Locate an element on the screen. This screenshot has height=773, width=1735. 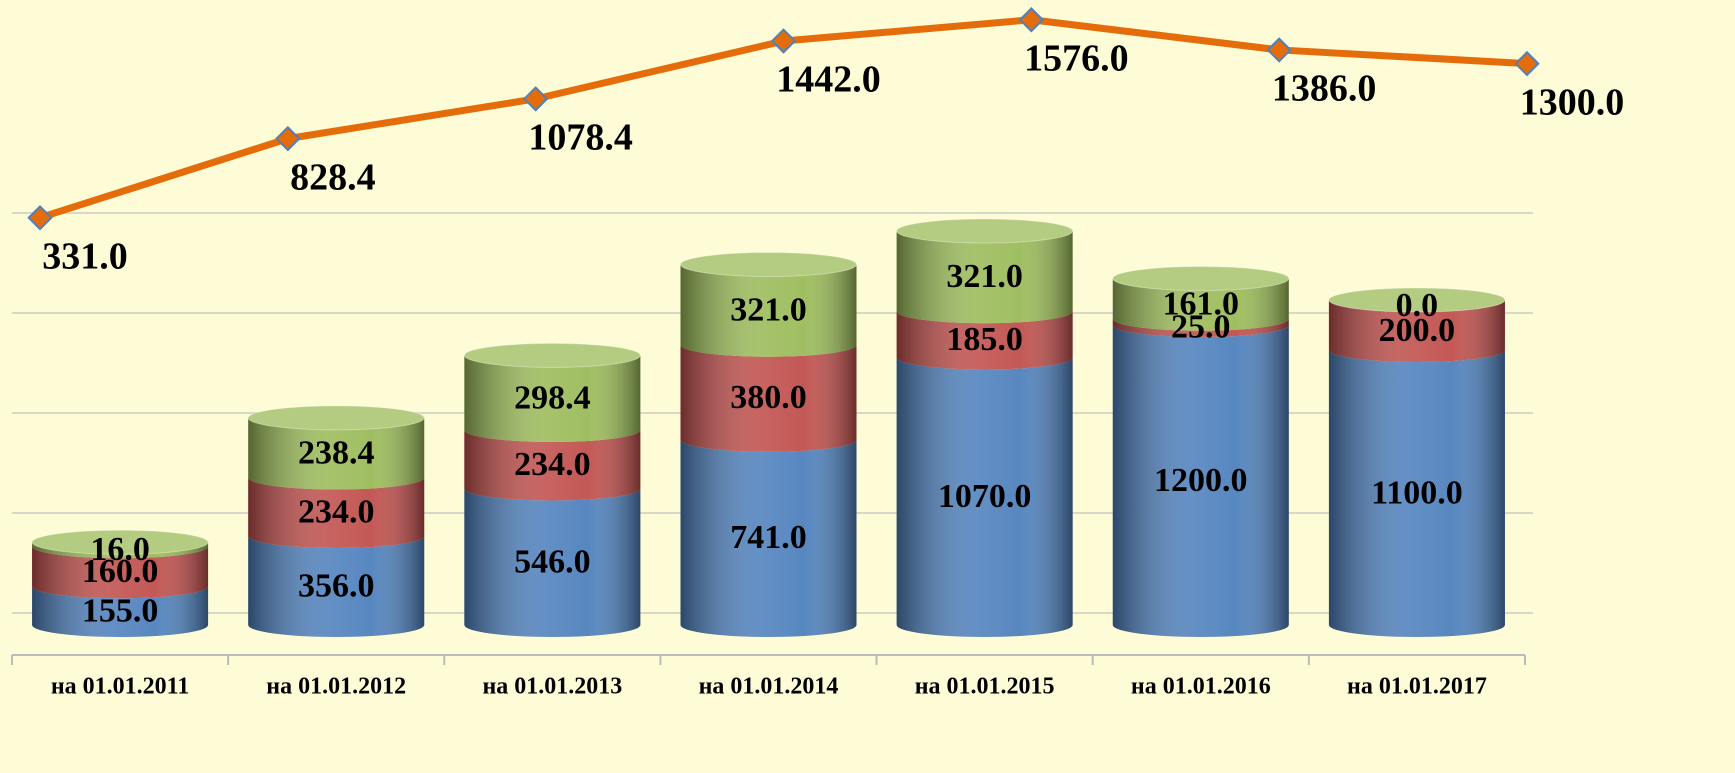
data-label: 160.0 is located at coordinates (120, 571).